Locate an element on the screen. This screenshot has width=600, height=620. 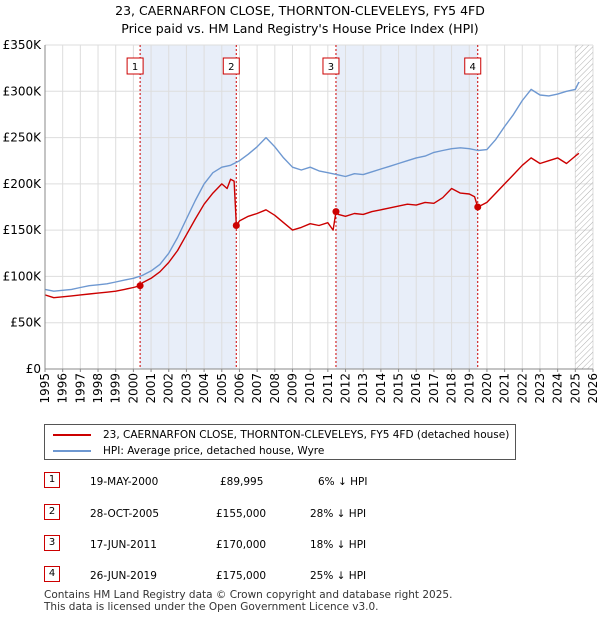
y-tick-label: £250K is located at coordinates (23, 138).